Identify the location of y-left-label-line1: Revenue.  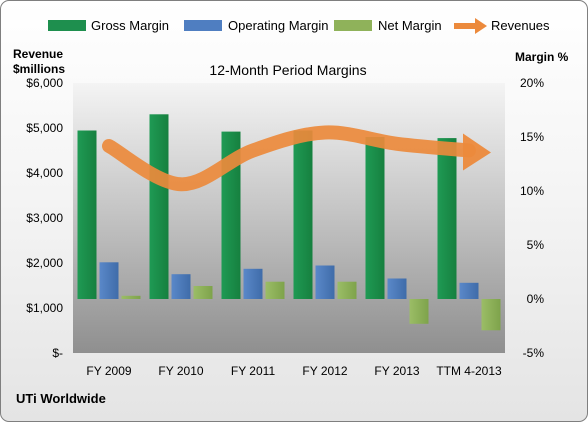
(38, 54).